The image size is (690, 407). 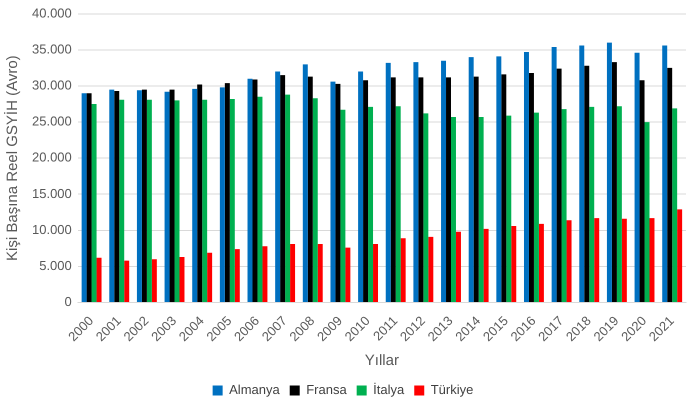 I want to click on y-axis-title: Kişi Başına Reel GSYİH (Avro), so click(x=12, y=158).